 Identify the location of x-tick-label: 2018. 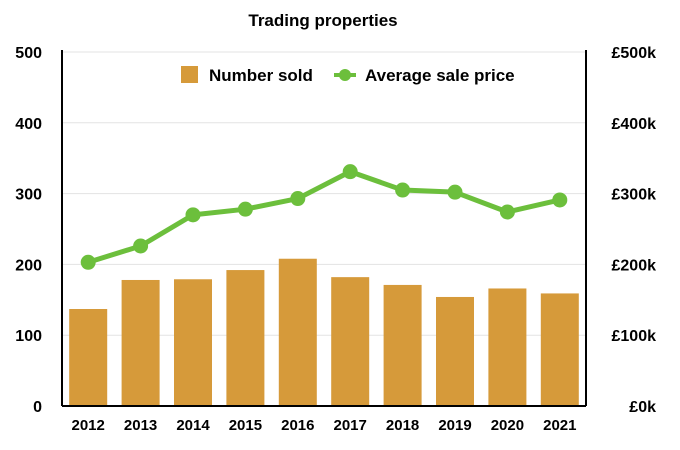
(402, 425).